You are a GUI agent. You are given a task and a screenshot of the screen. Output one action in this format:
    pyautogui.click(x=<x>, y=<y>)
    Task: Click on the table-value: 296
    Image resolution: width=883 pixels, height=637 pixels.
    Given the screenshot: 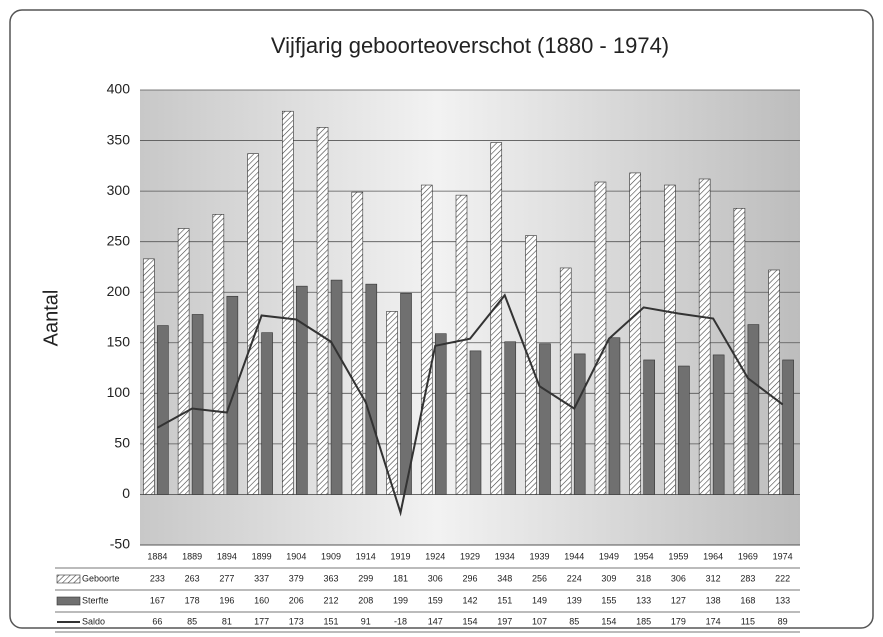 What is the action you would take?
    pyautogui.click(x=469, y=578)
    